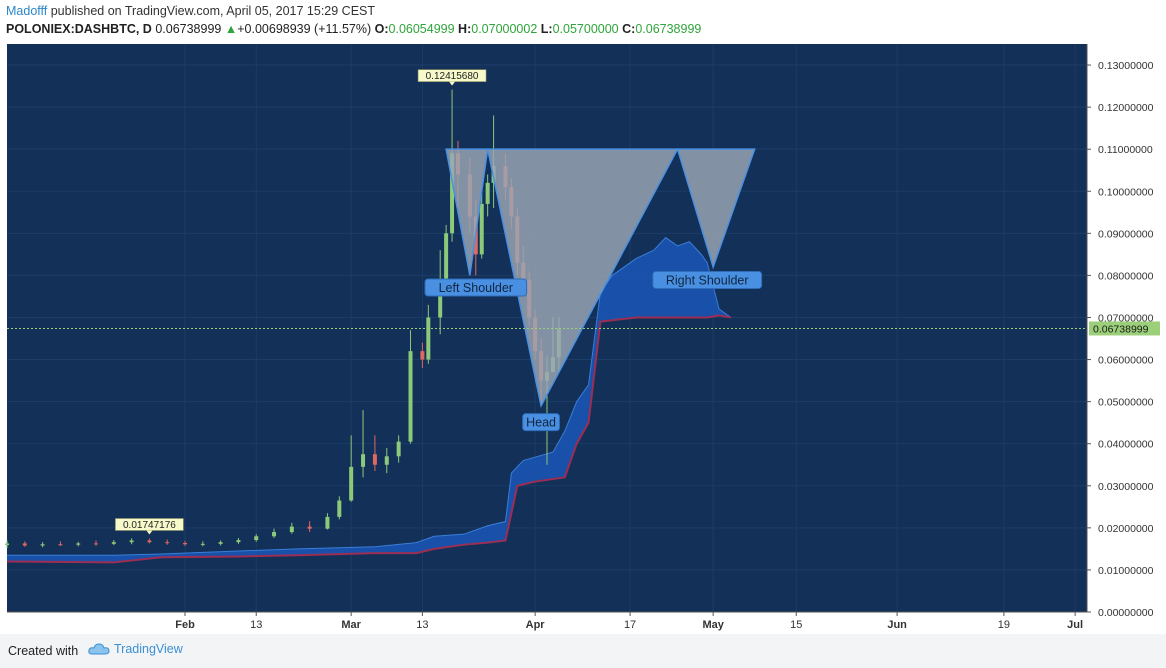 This screenshot has height=668, width=1166. What do you see at coordinates (583, 651) in the screenshot?
I see `footer: Created with TradingView` at bounding box center [583, 651].